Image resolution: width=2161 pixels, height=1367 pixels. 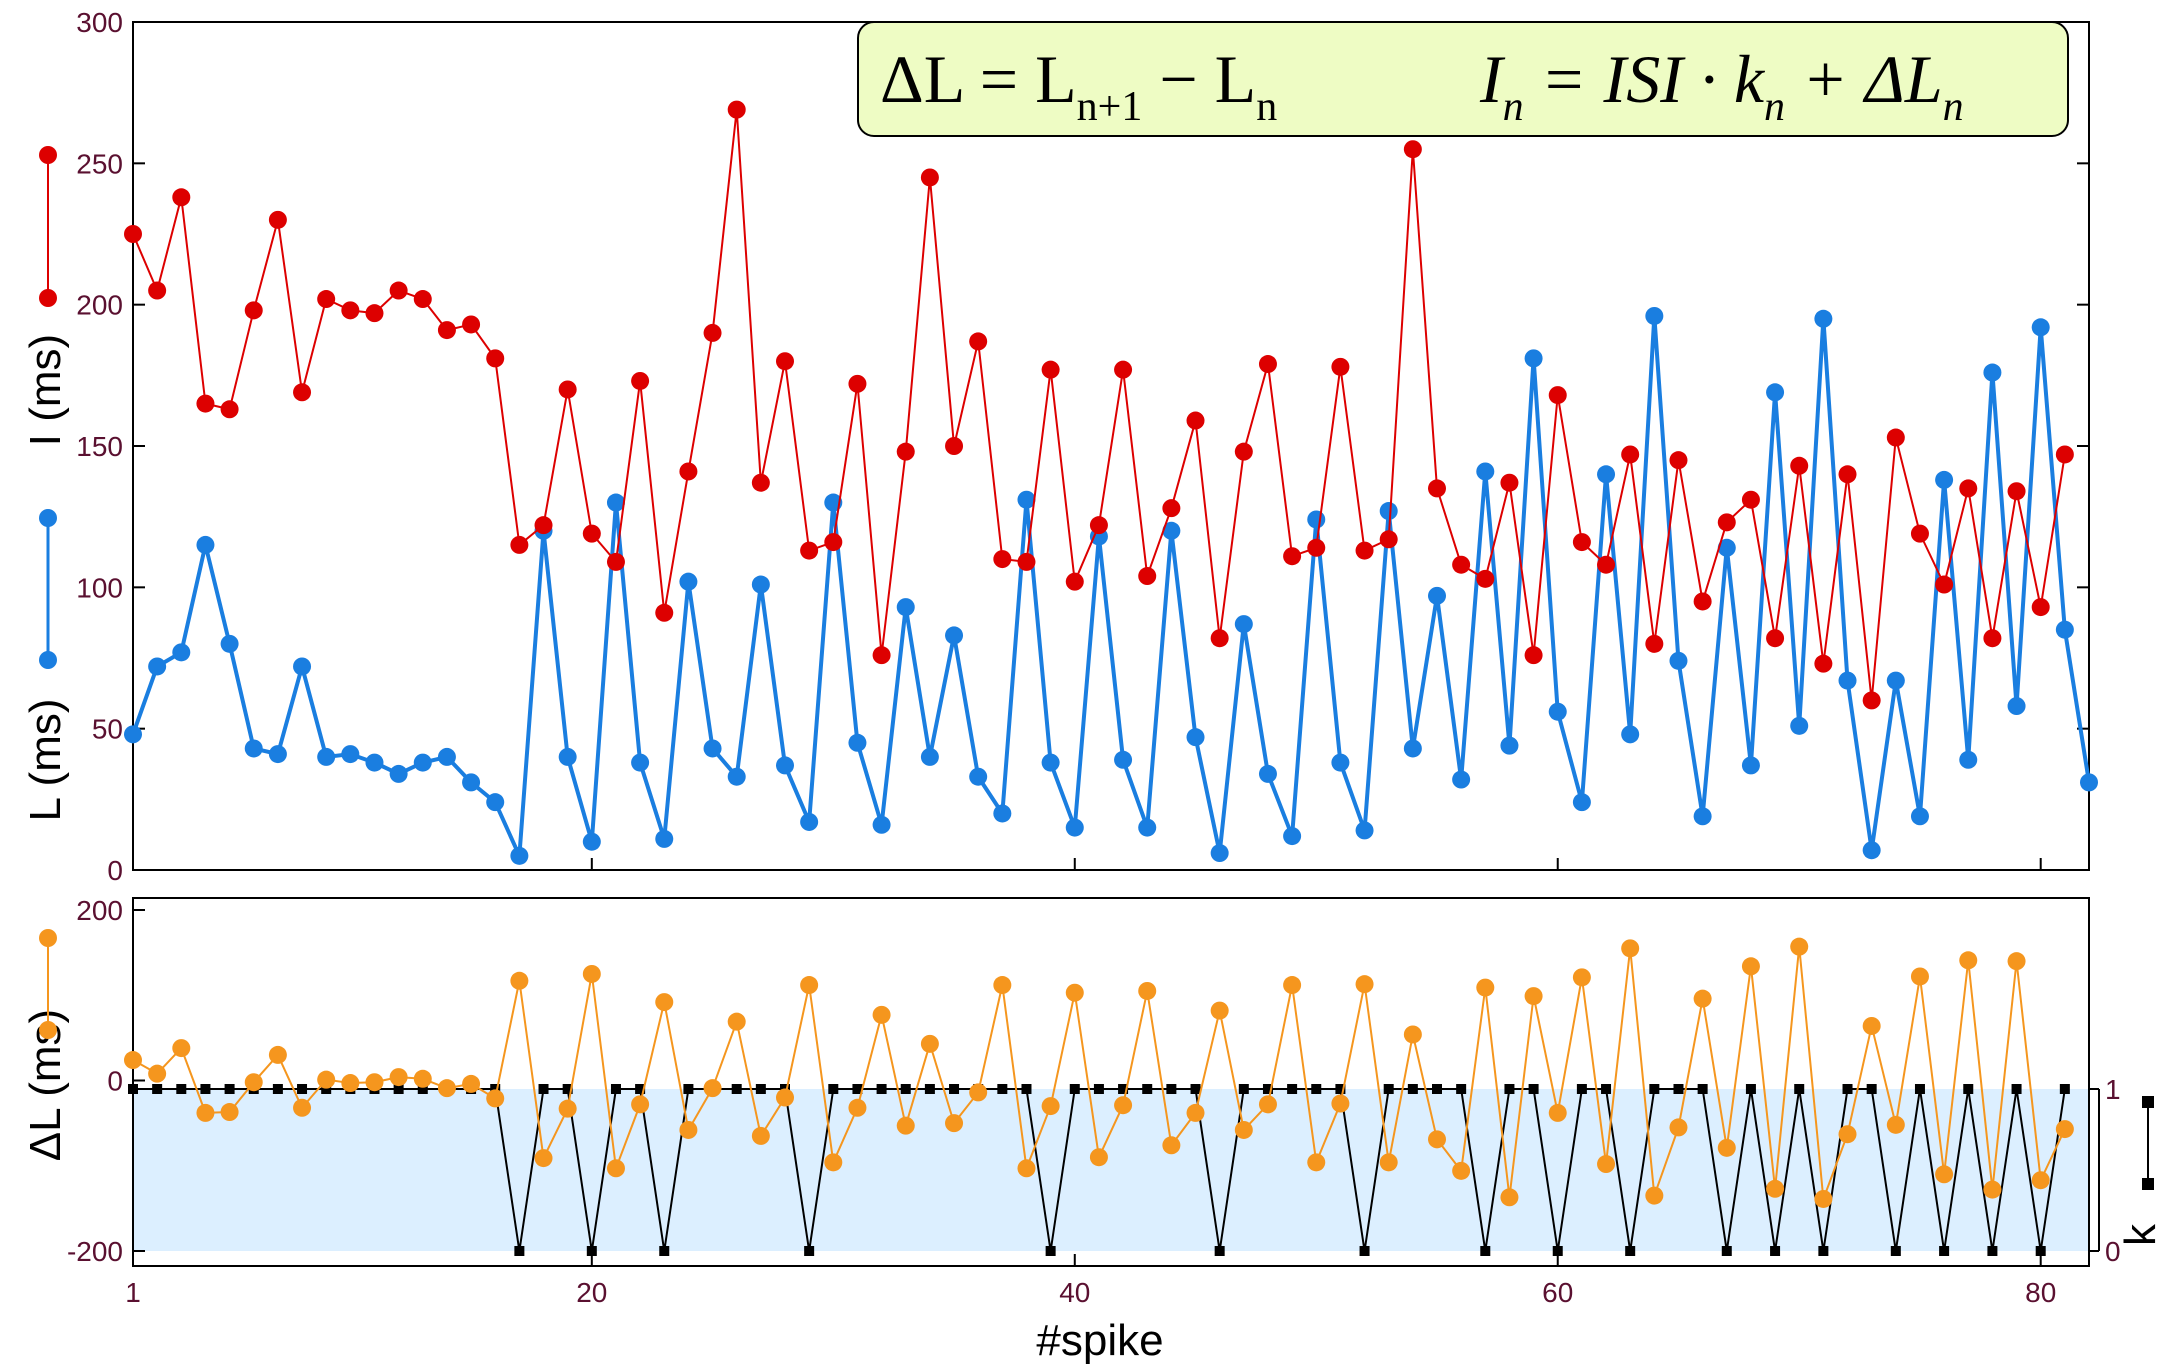 What do you see at coordinates (2148, 1143) in the screenshot?
I see `legend-k` at bounding box center [2148, 1143].